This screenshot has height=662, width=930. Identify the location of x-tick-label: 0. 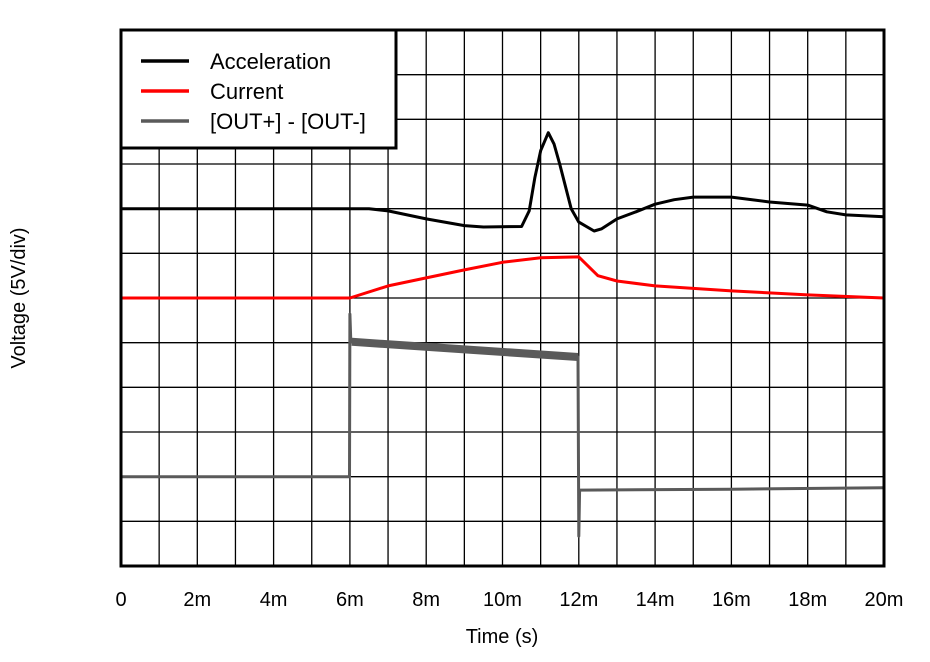
(120, 600).